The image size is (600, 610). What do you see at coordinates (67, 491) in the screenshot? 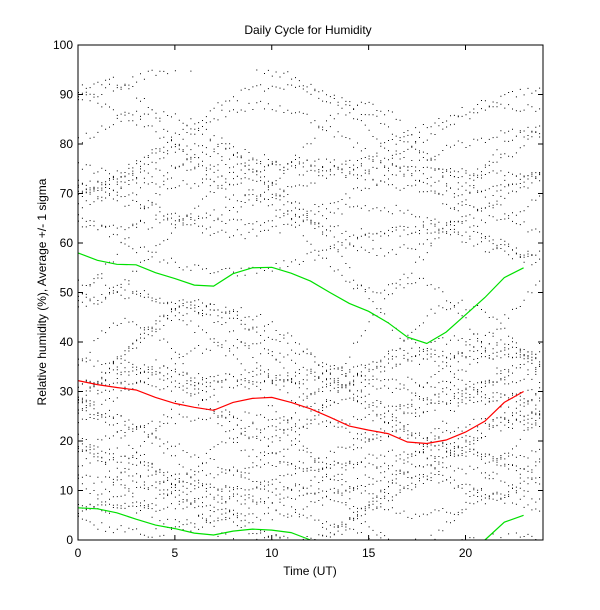
I see `y-tick-label: 10` at bounding box center [67, 491].